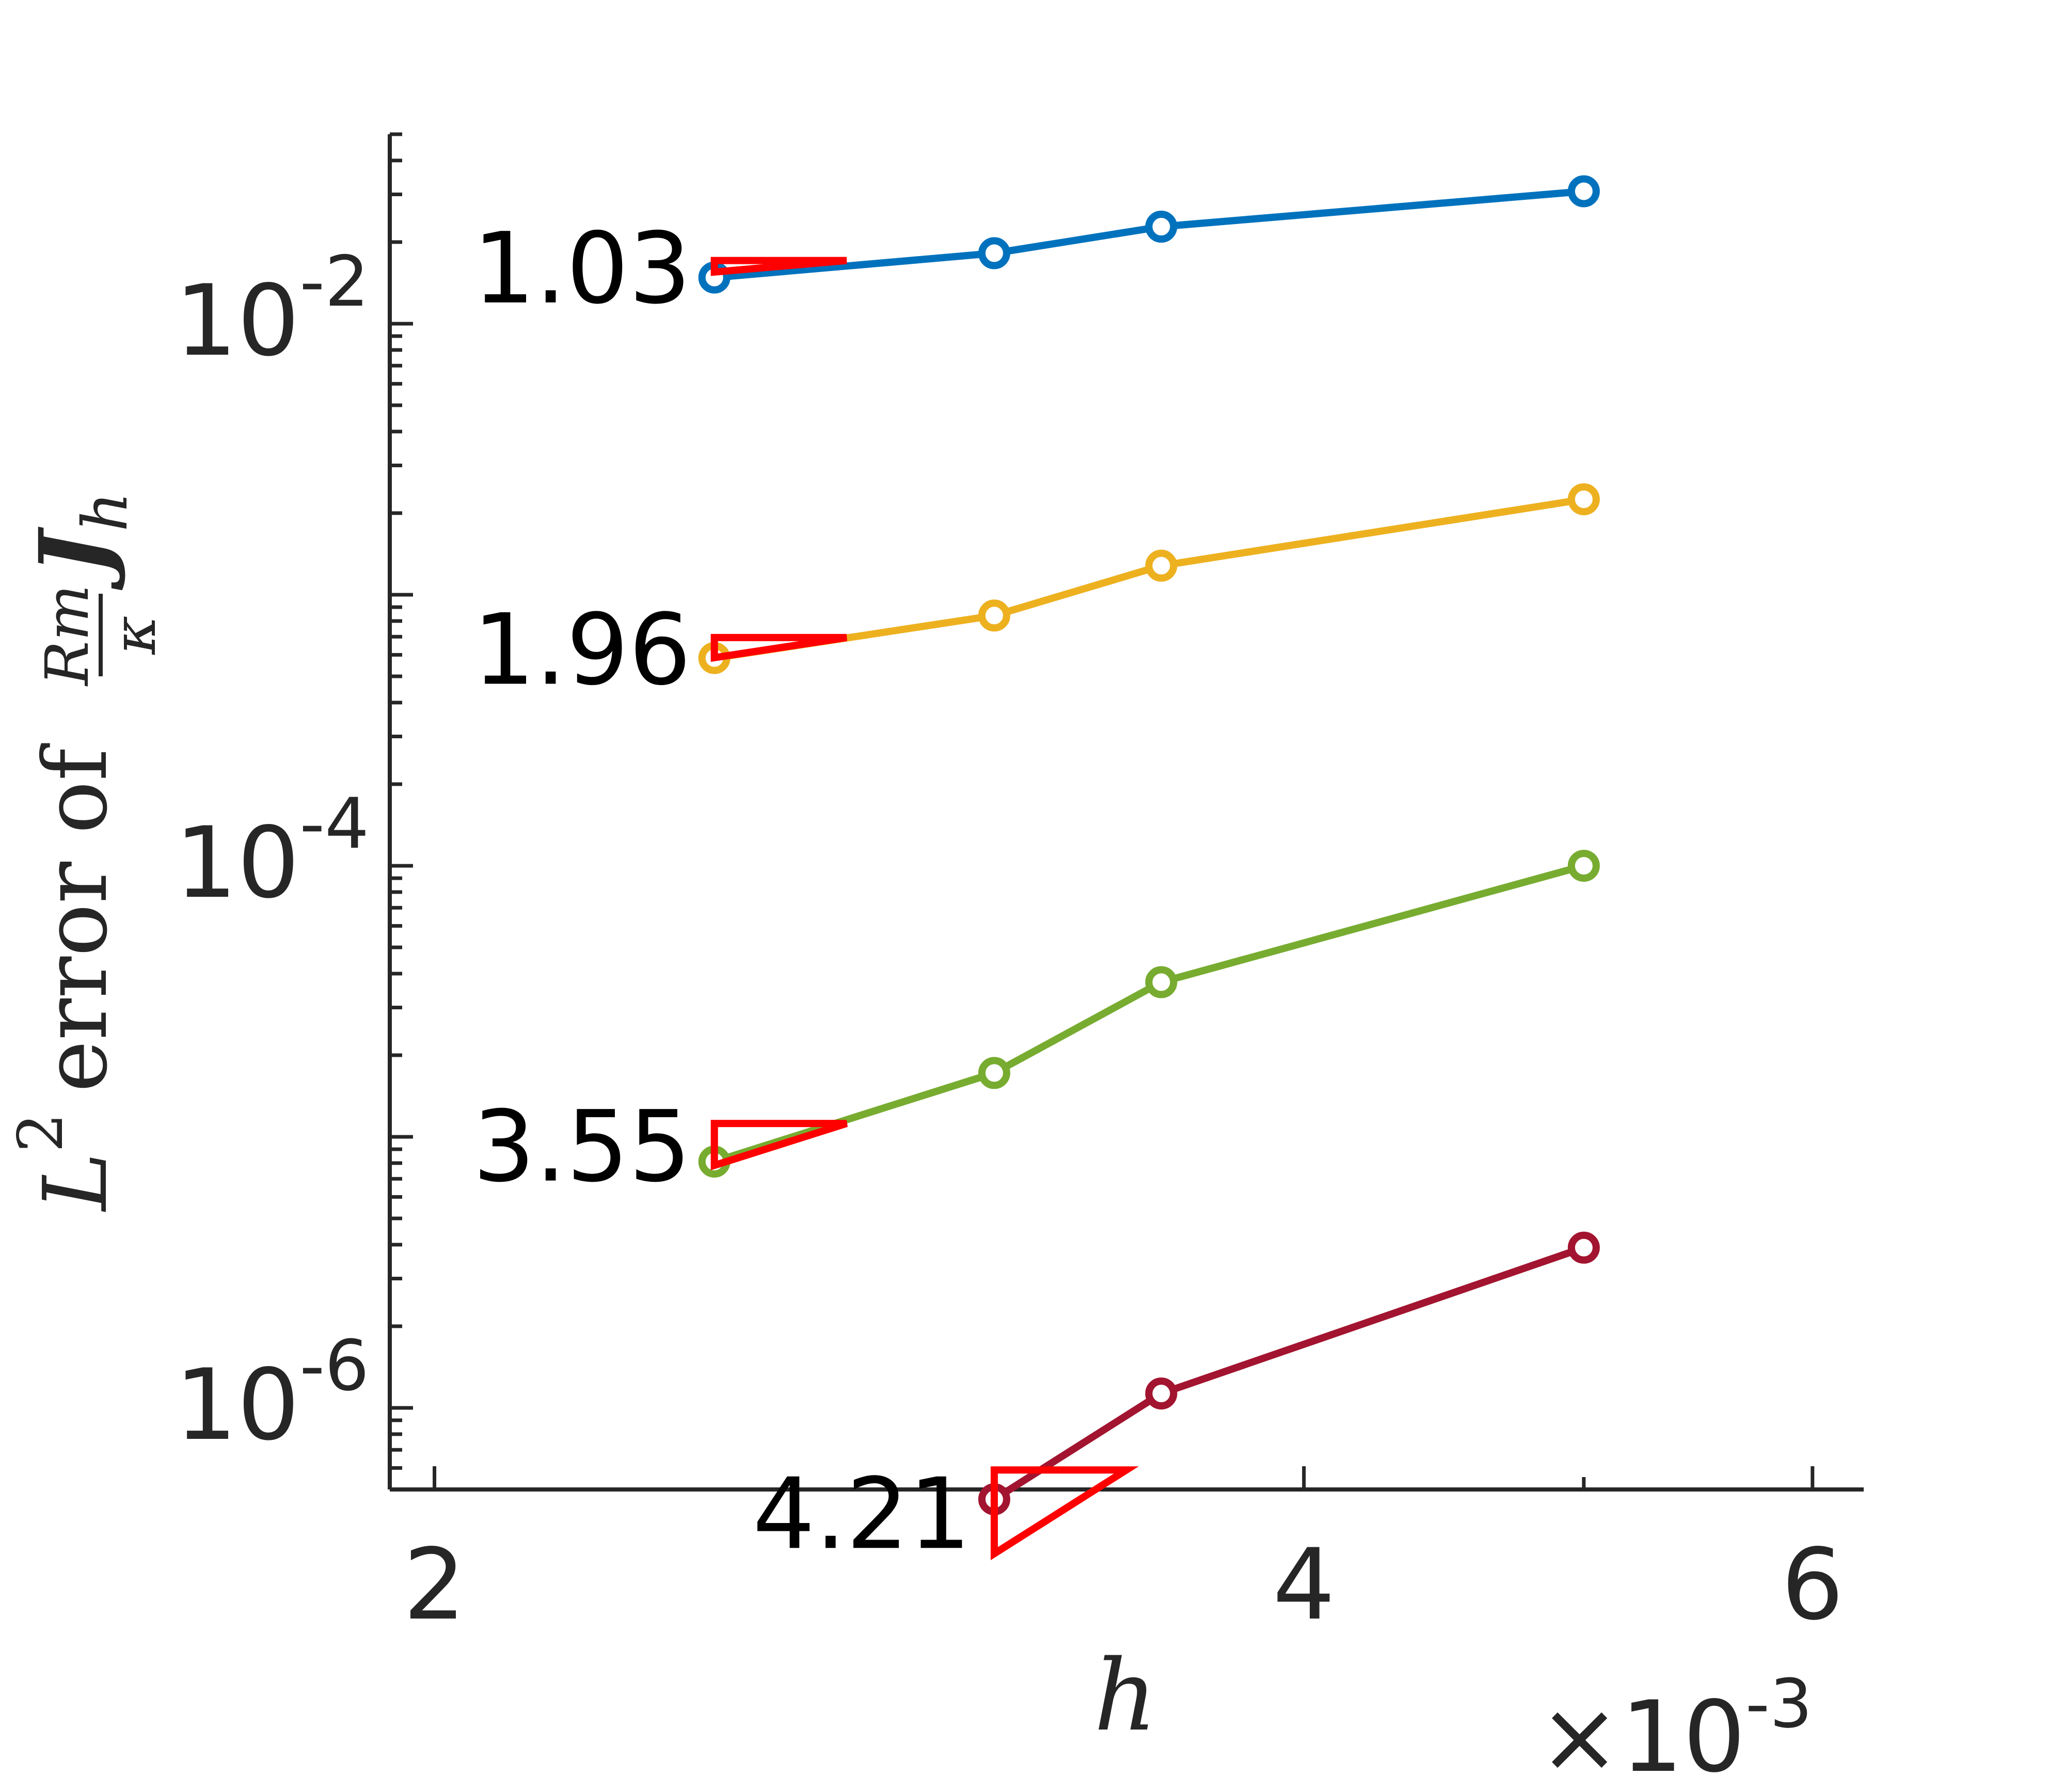  Describe the element at coordinates (76, 1182) in the screenshot. I see `y-label-L: L` at that location.